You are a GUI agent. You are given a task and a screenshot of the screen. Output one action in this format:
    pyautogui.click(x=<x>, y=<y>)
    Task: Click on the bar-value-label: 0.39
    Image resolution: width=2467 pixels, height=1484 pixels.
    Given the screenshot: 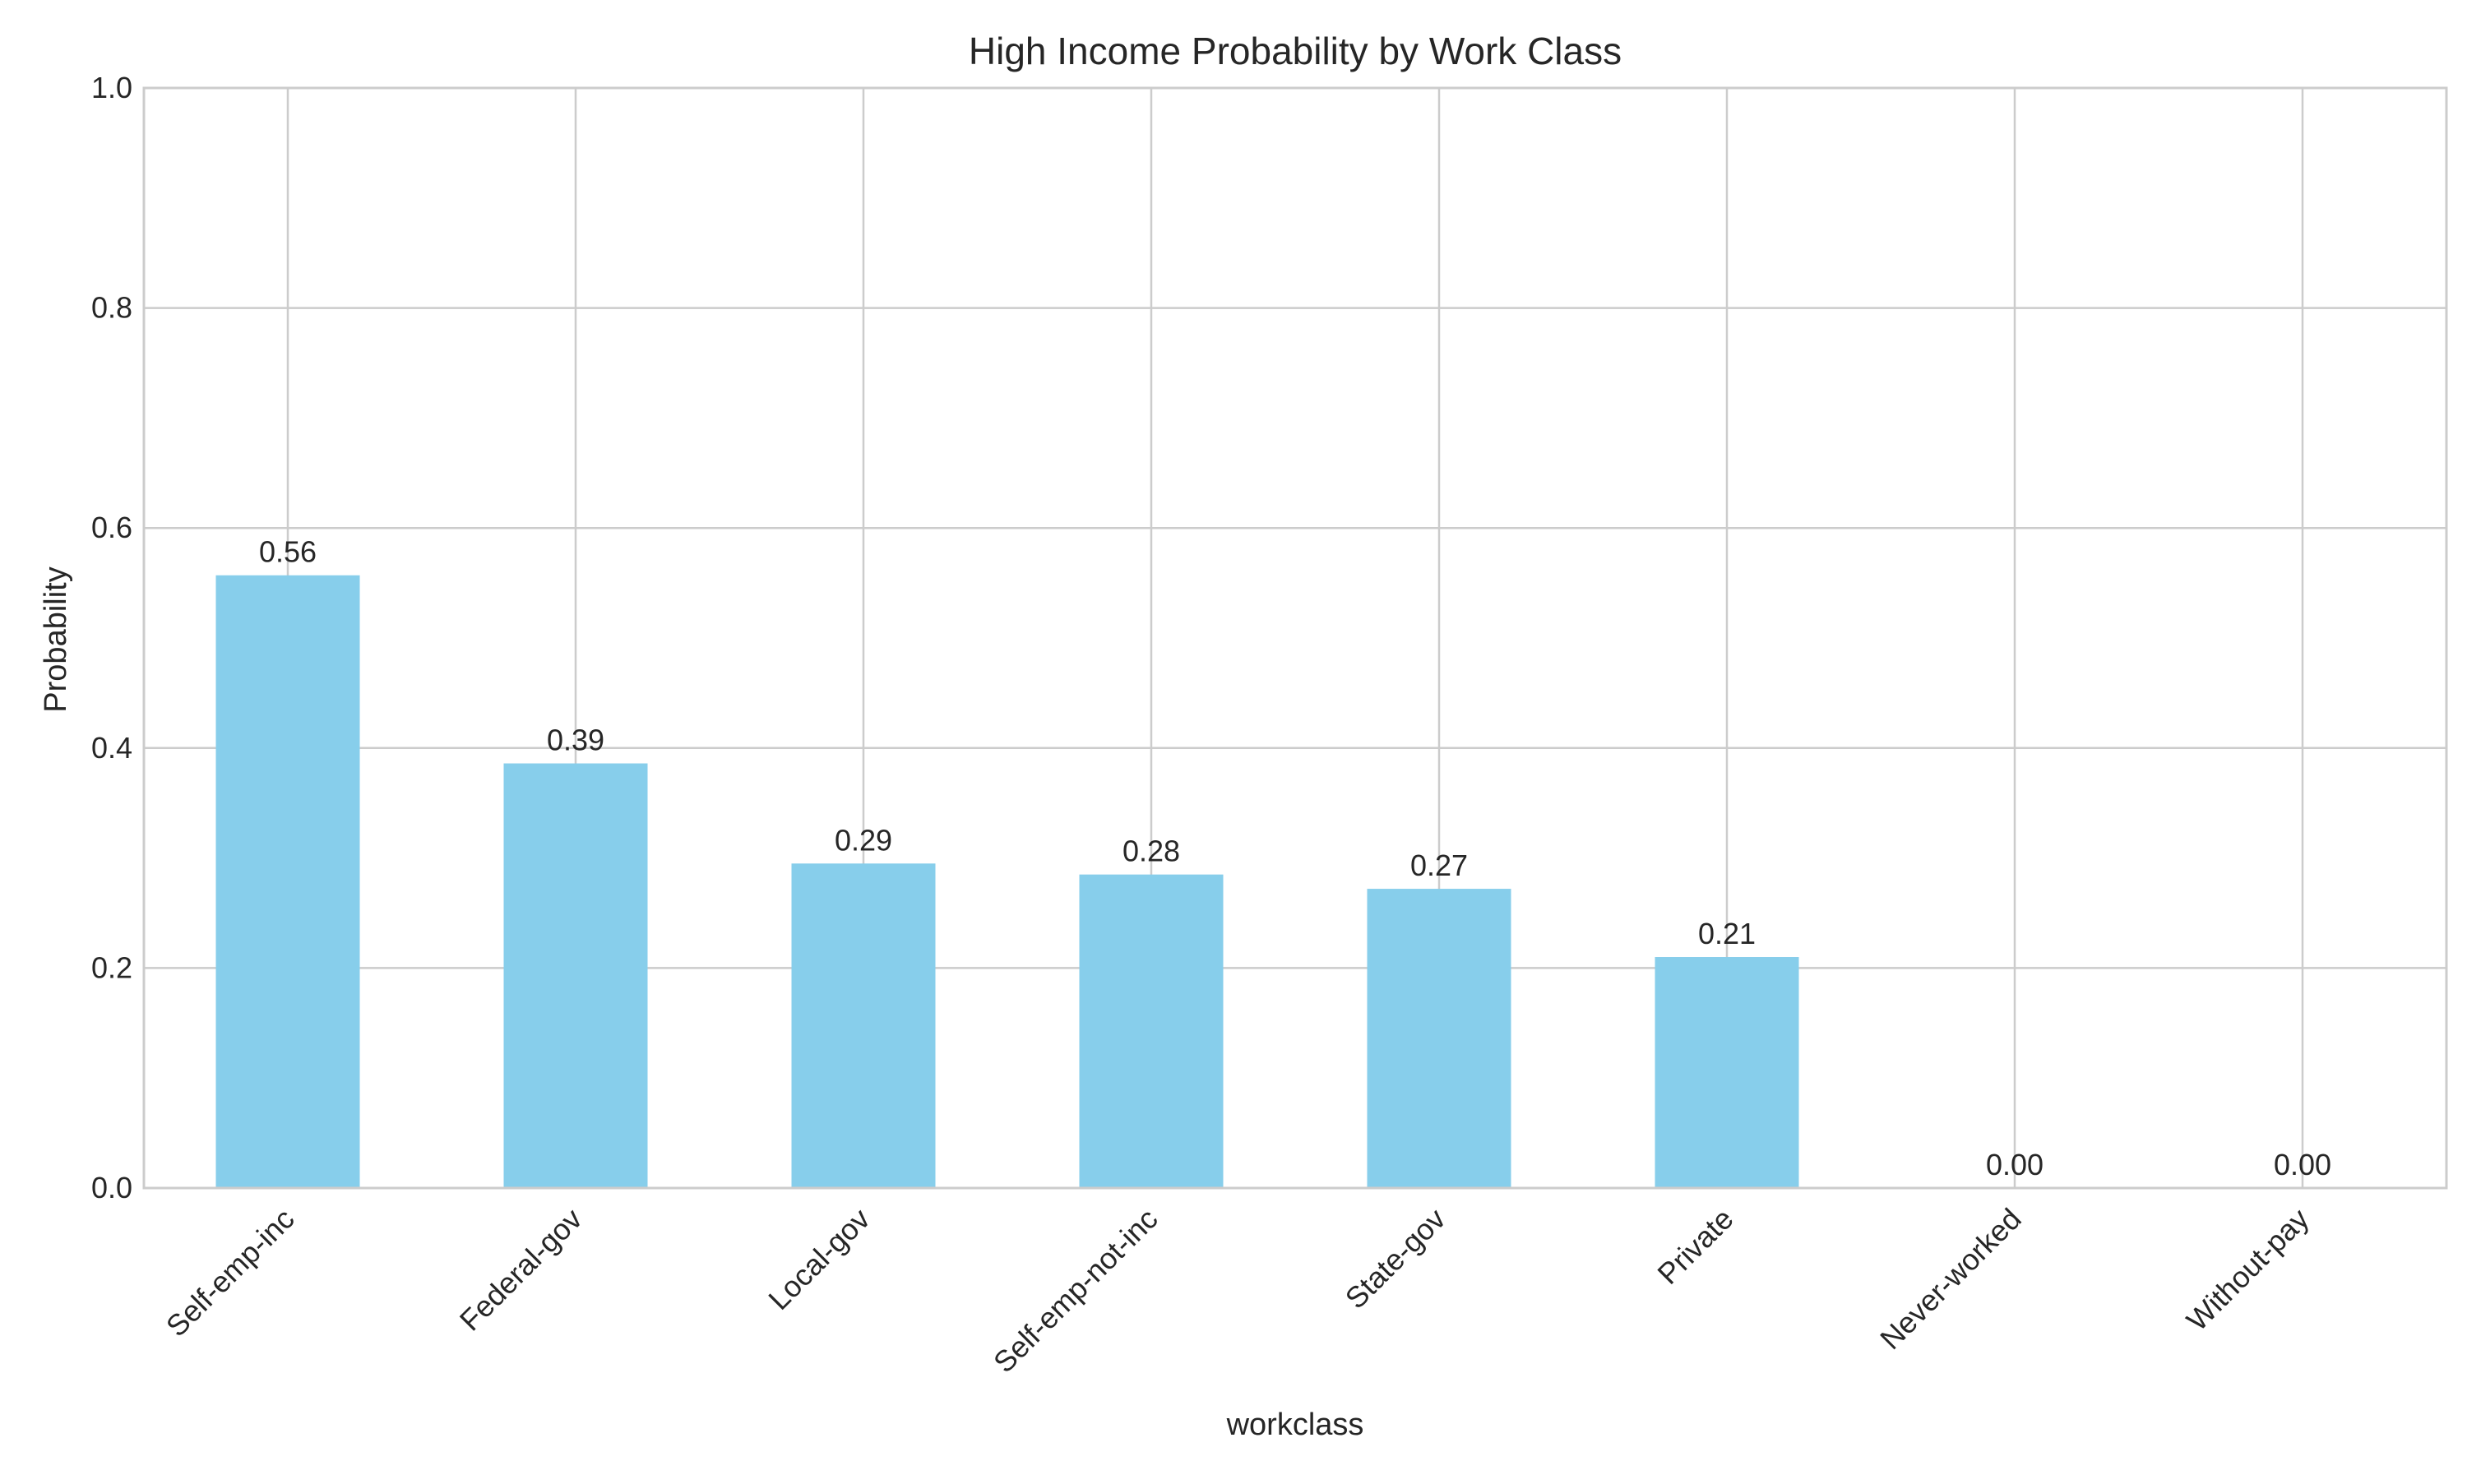 What is the action you would take?
    pyautogui.click(x=575, y=741)
    